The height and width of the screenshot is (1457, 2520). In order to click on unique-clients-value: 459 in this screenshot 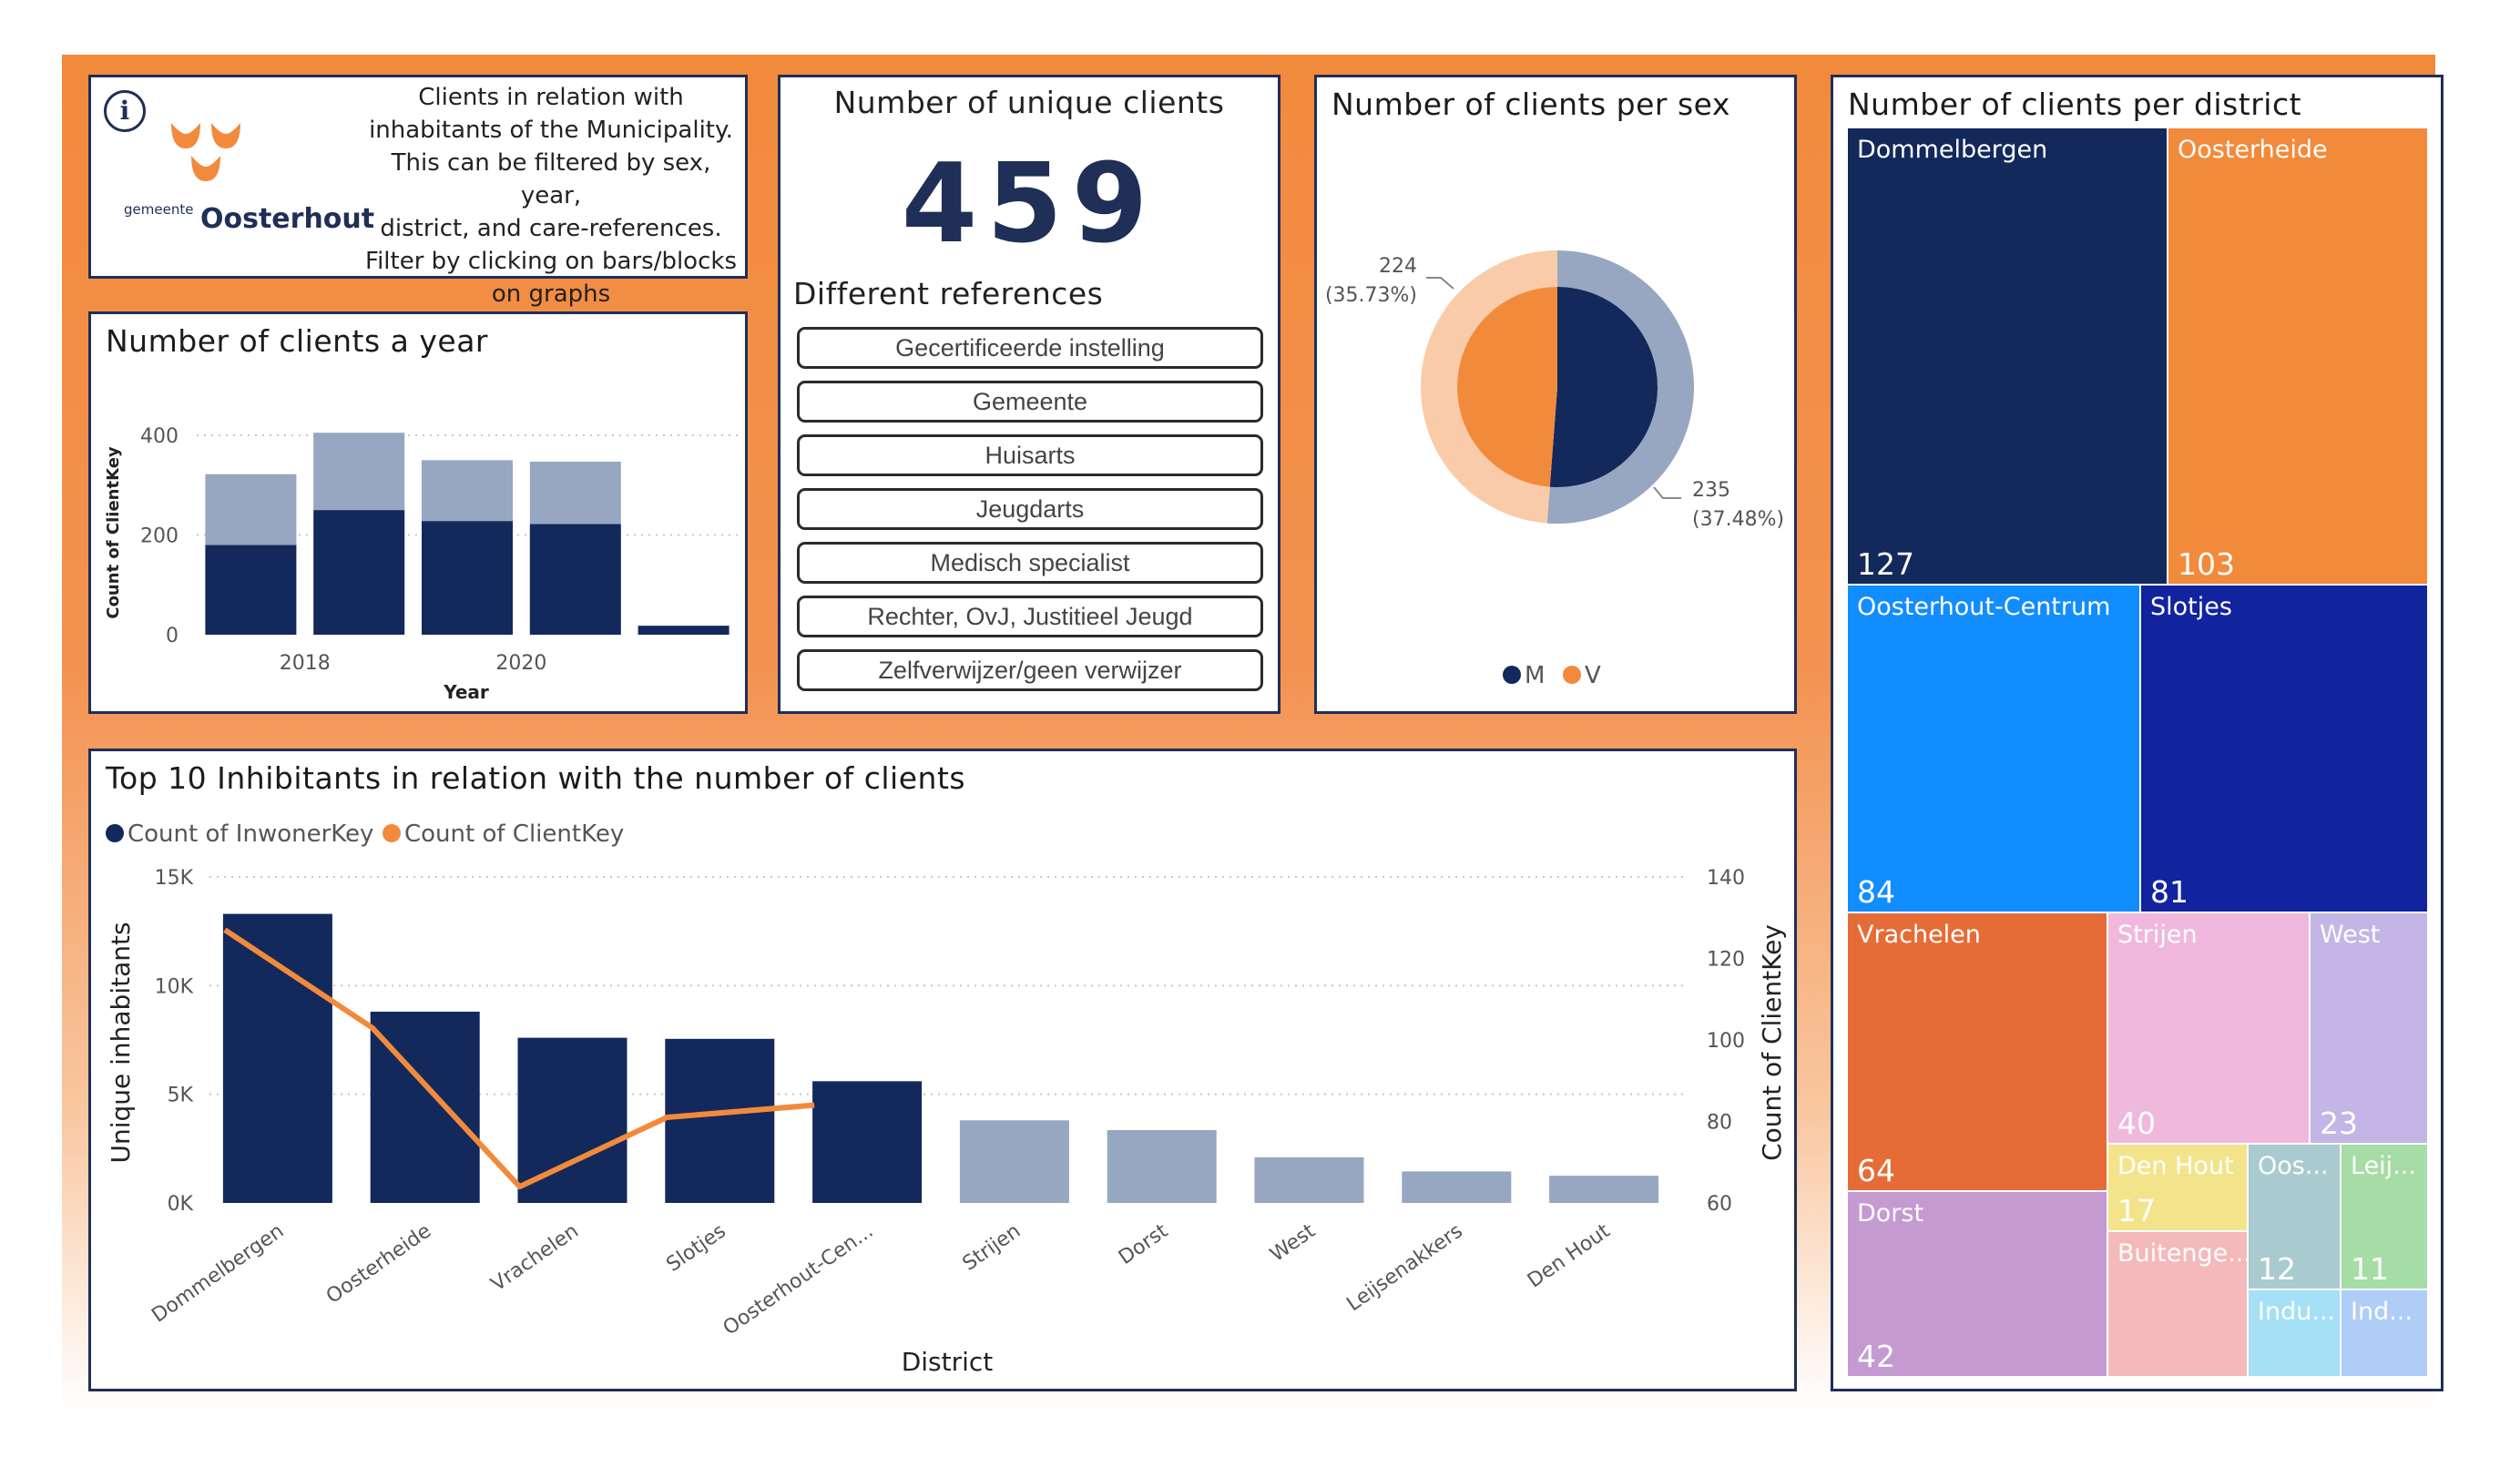, I will do `click(1030, 205)`.